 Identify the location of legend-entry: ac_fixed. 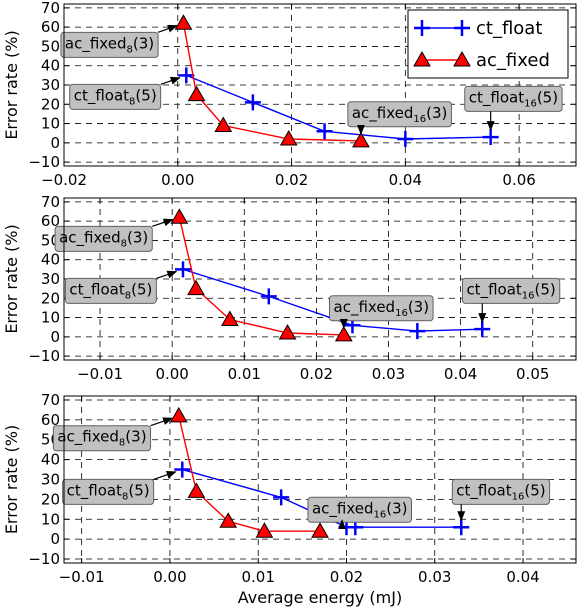
(513, 60).